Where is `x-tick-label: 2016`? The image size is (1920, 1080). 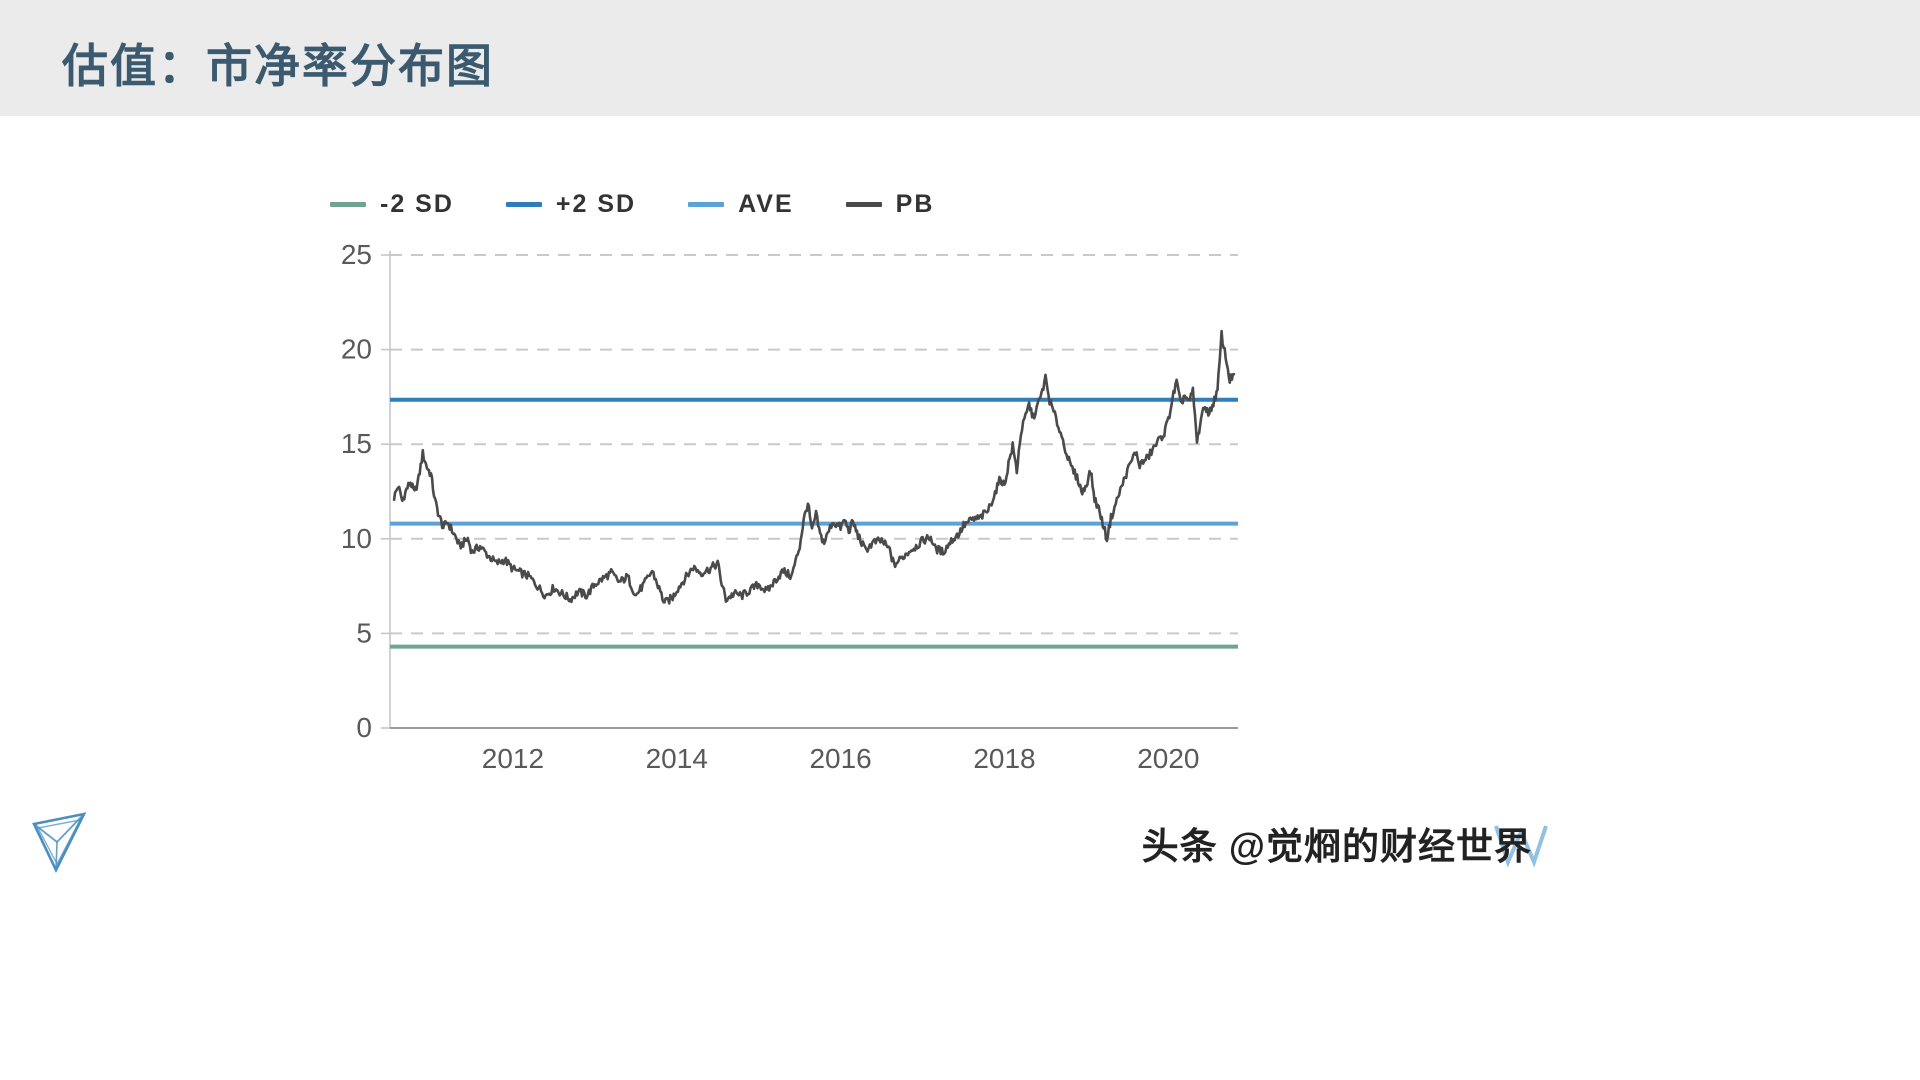
x-tick-label: 2016 is located at coordinates (840, 758).